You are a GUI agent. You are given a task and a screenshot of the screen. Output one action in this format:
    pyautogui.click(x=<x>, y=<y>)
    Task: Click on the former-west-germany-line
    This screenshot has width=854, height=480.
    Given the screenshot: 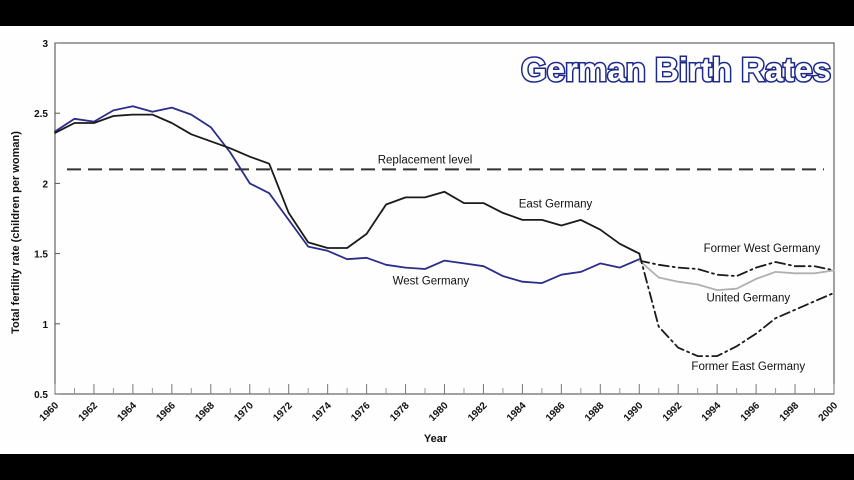 What is the action you would take?
    pyautogui.click(x=736, y=268)
    